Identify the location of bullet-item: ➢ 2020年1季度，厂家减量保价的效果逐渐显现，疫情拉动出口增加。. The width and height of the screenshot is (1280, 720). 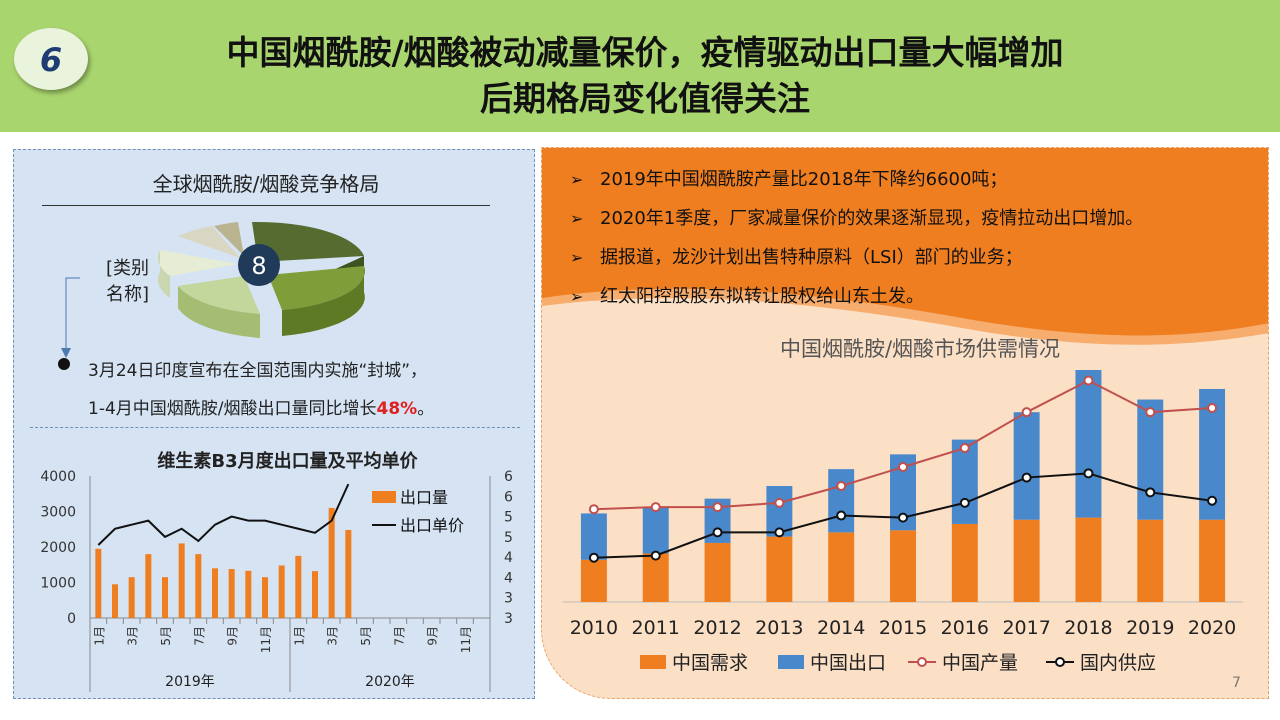
(915, 218).